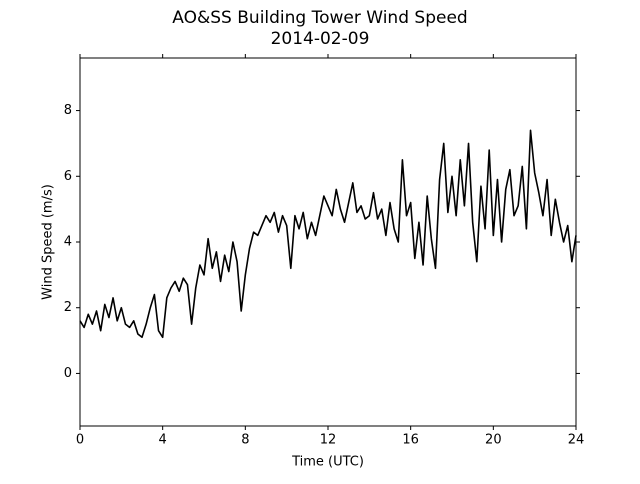 The height and width of the screenshot is (484, 640). I want to click on y-tick-label: 6, so click(68, 176).